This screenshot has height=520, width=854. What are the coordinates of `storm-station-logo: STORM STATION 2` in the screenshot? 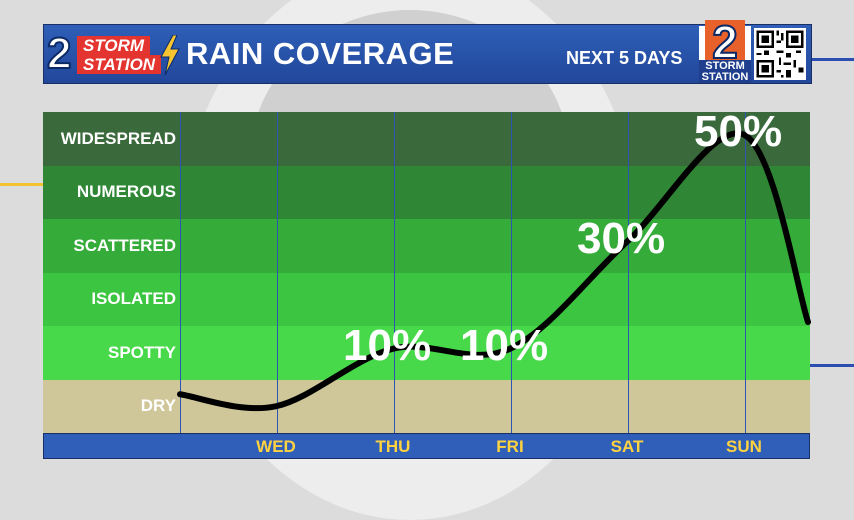 It's located at (114, 53).